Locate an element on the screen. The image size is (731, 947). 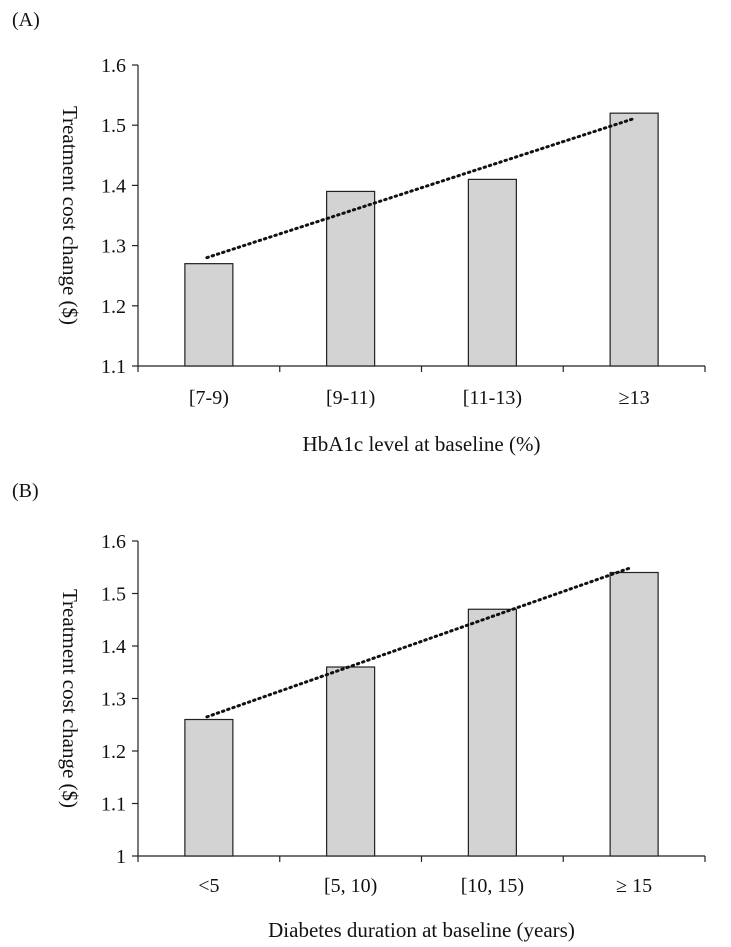
panel-label: (A) is located at coordinates (26, 20).